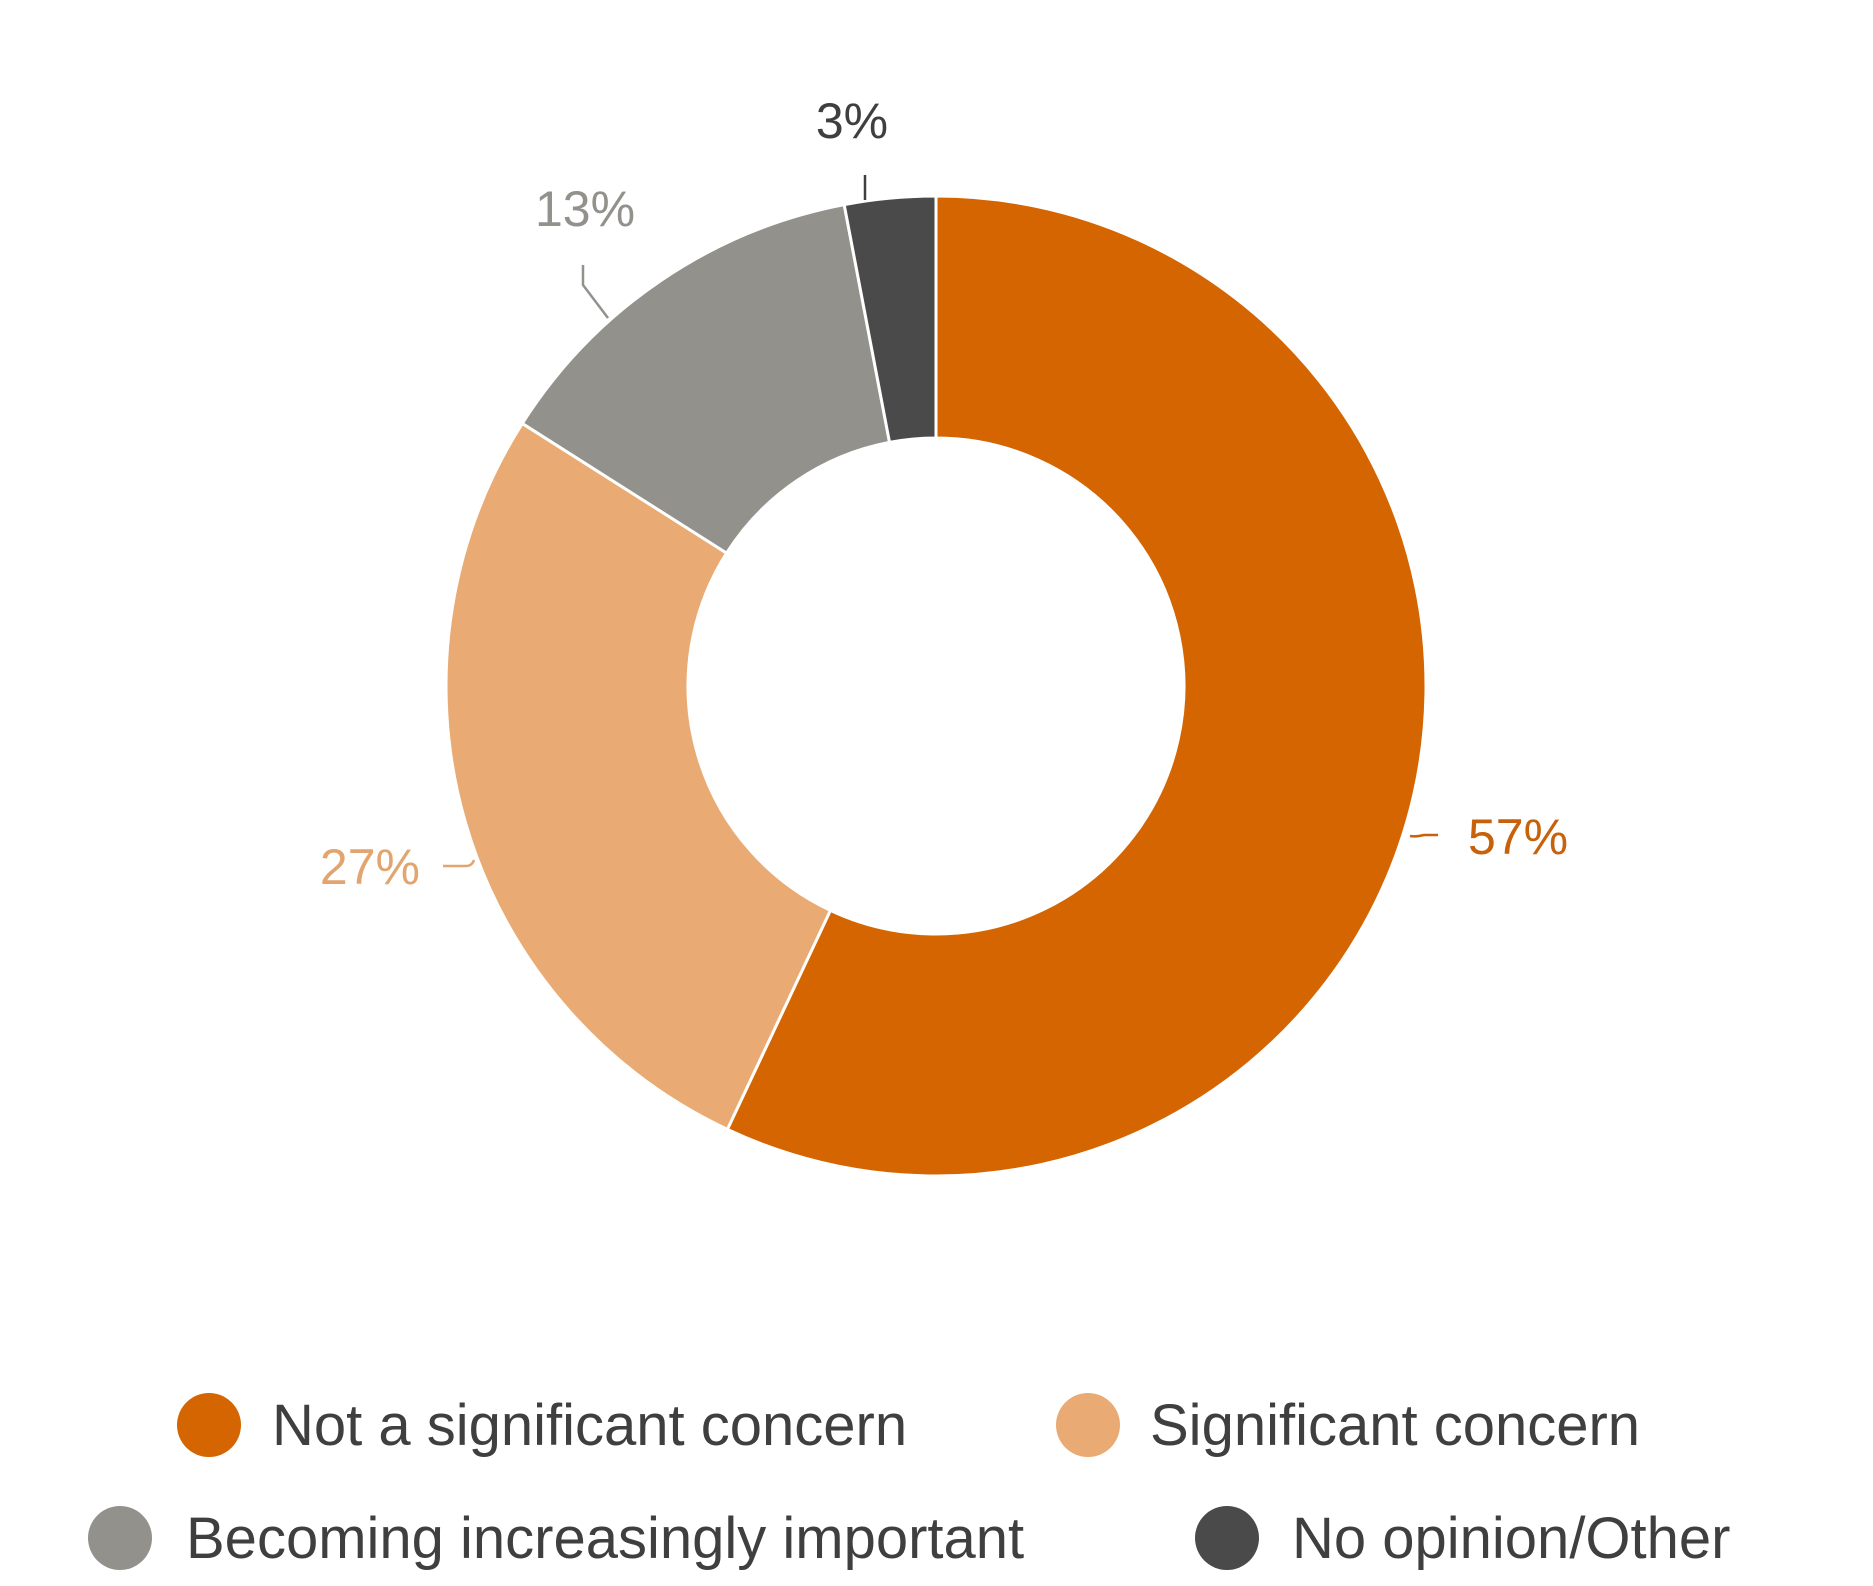 The height and width of the screenshot is (1586, 1873). What do you see at coordinates (706, 379) in the screenshot?
I see `slice-becoming-increasingly-important` at bounding box center [706, 379].